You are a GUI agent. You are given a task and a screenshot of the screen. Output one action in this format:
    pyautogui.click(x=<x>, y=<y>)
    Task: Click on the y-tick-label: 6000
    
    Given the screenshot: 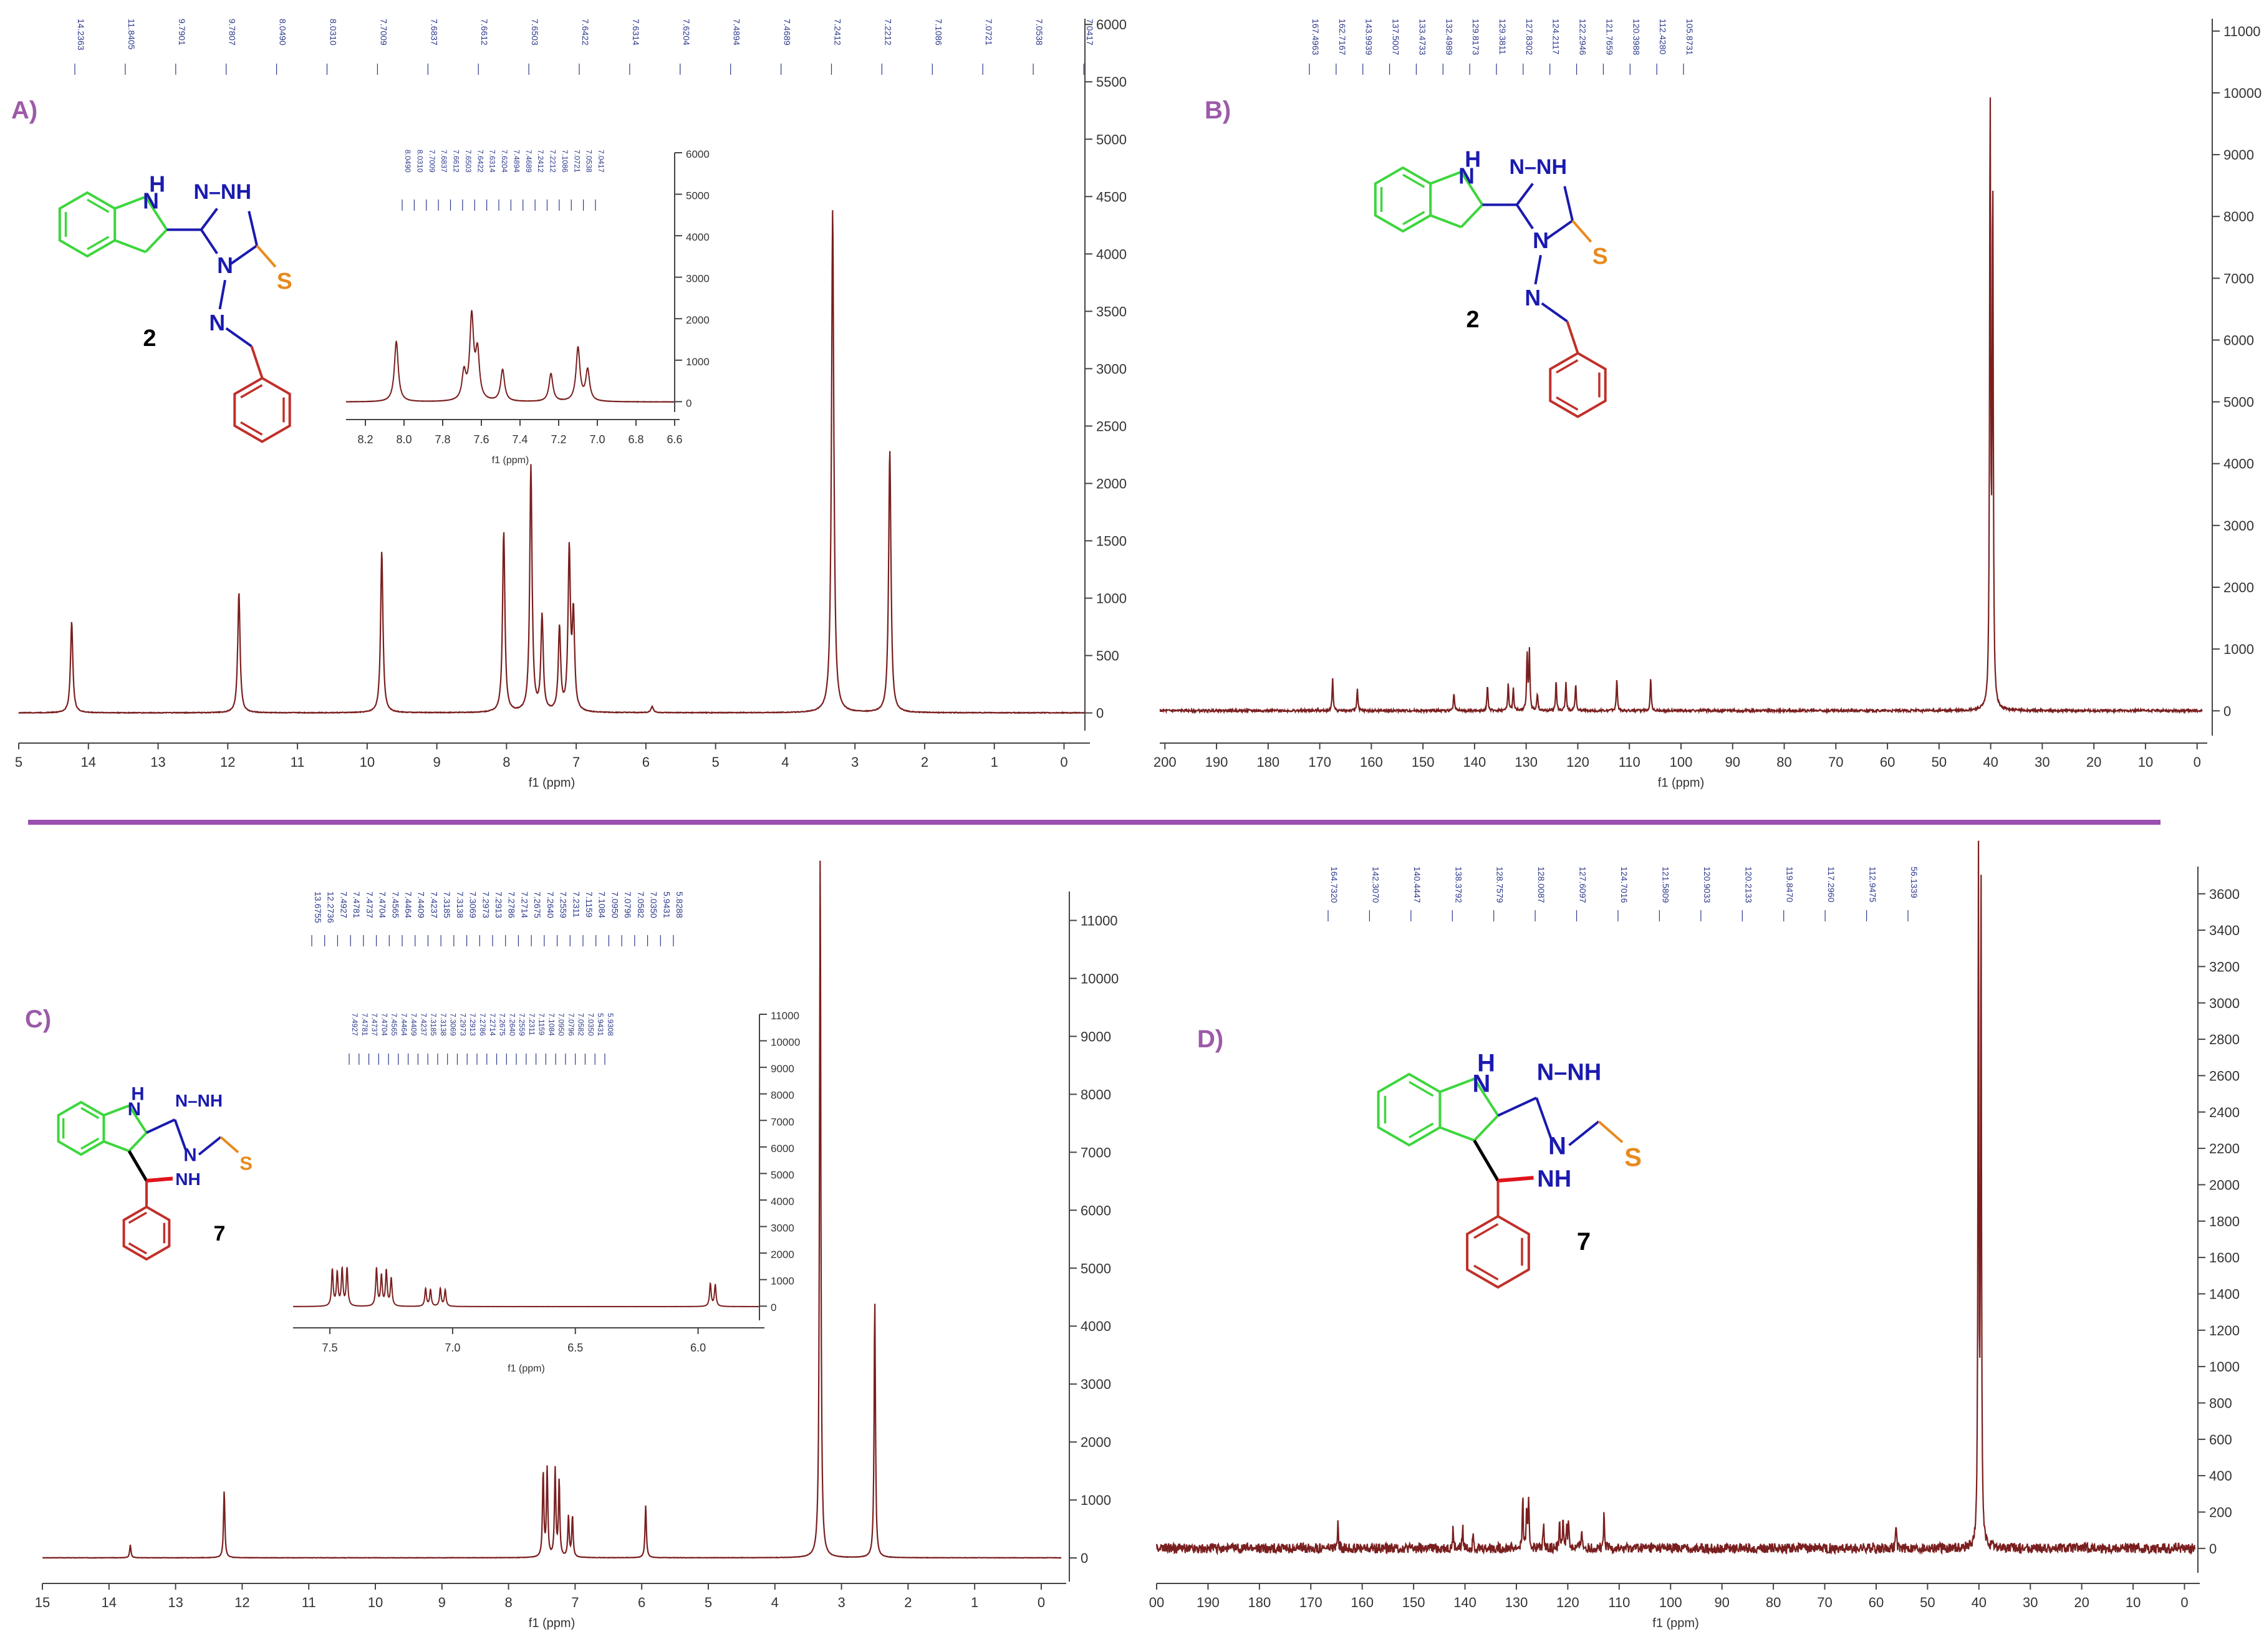 What is the action you would take?
    pyautogui.click(x=1096, y=1210)
    